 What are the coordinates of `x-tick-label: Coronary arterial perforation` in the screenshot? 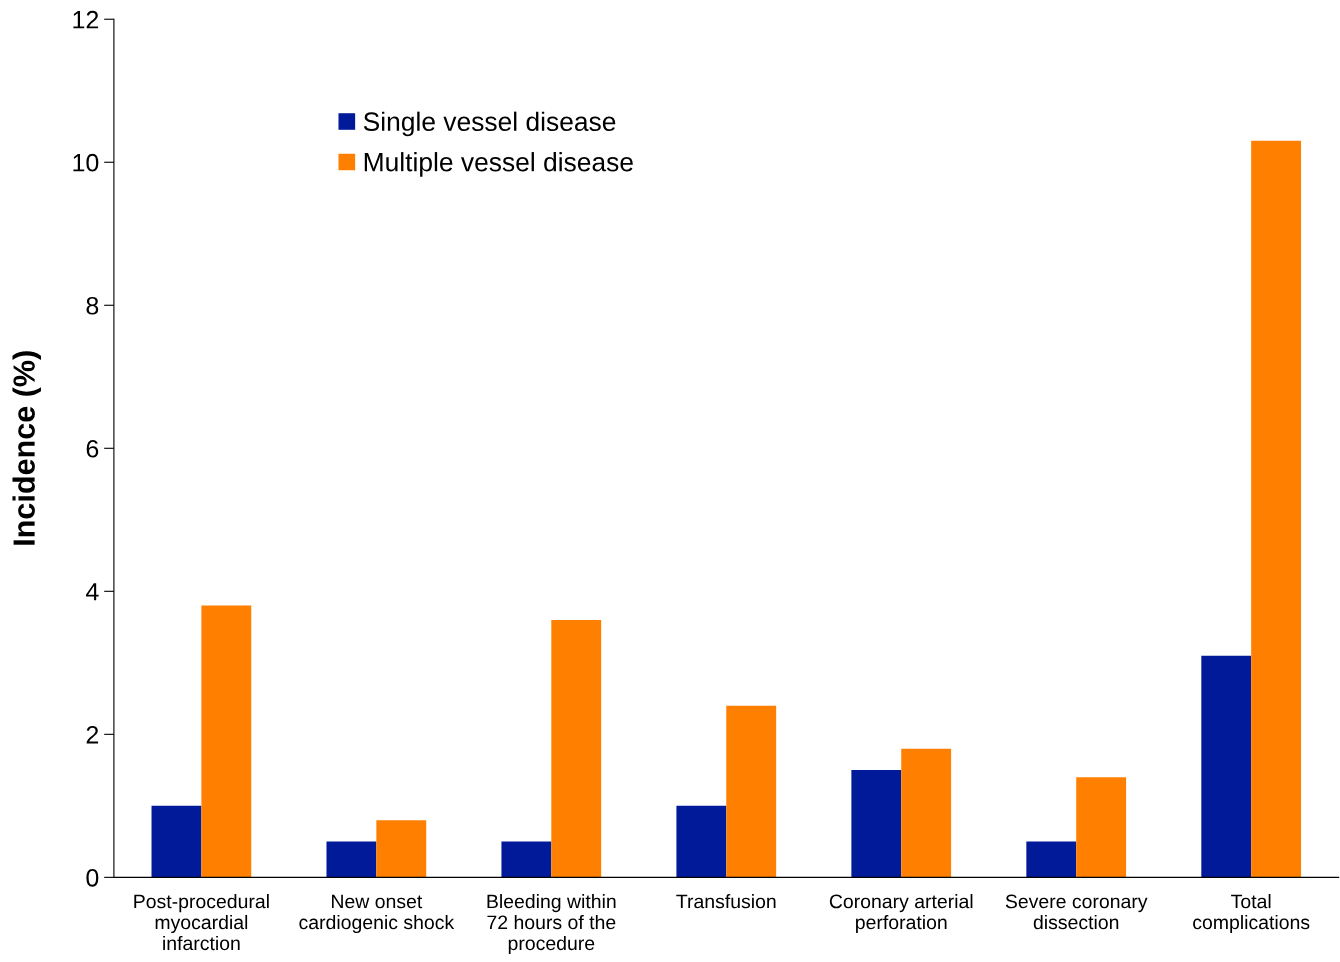 It's located at (901, 914).